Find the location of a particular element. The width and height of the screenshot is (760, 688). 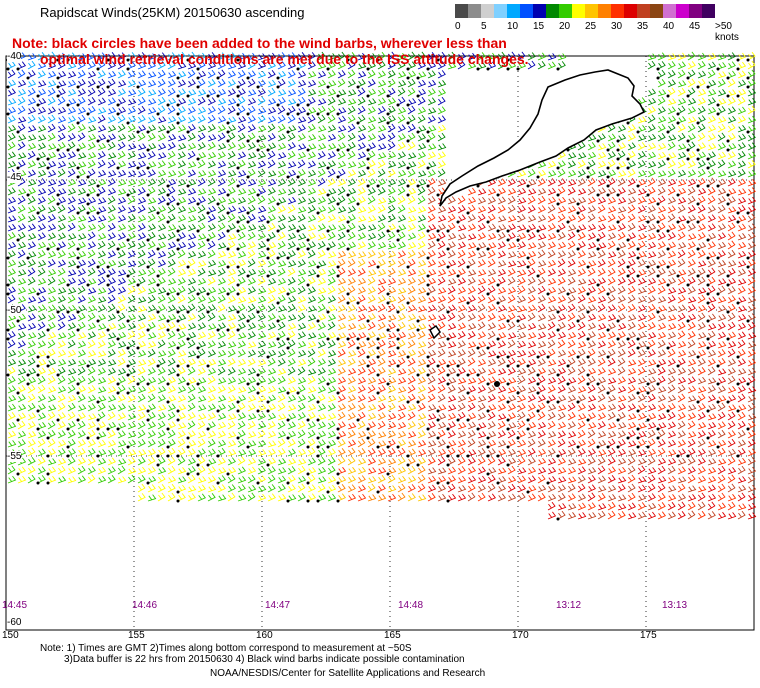

lon-label: 160 is located at coordinates (264, 635).